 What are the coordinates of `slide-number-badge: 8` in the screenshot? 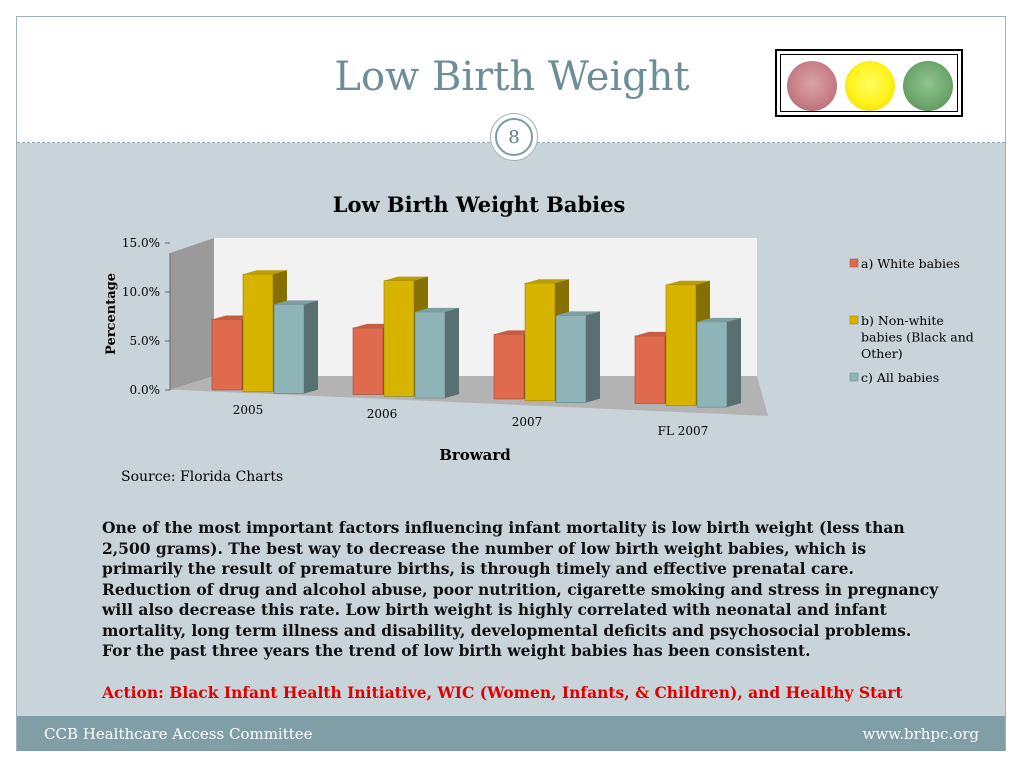 It's located at (514, 137).